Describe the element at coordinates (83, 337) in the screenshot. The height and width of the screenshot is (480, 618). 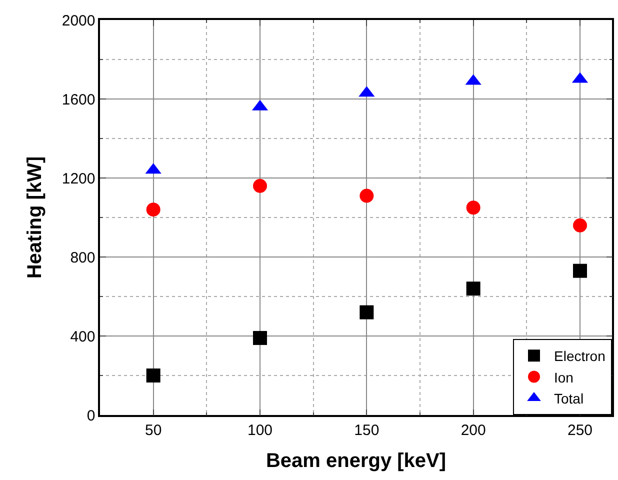
I see `y-tick-label: 400` at that location.